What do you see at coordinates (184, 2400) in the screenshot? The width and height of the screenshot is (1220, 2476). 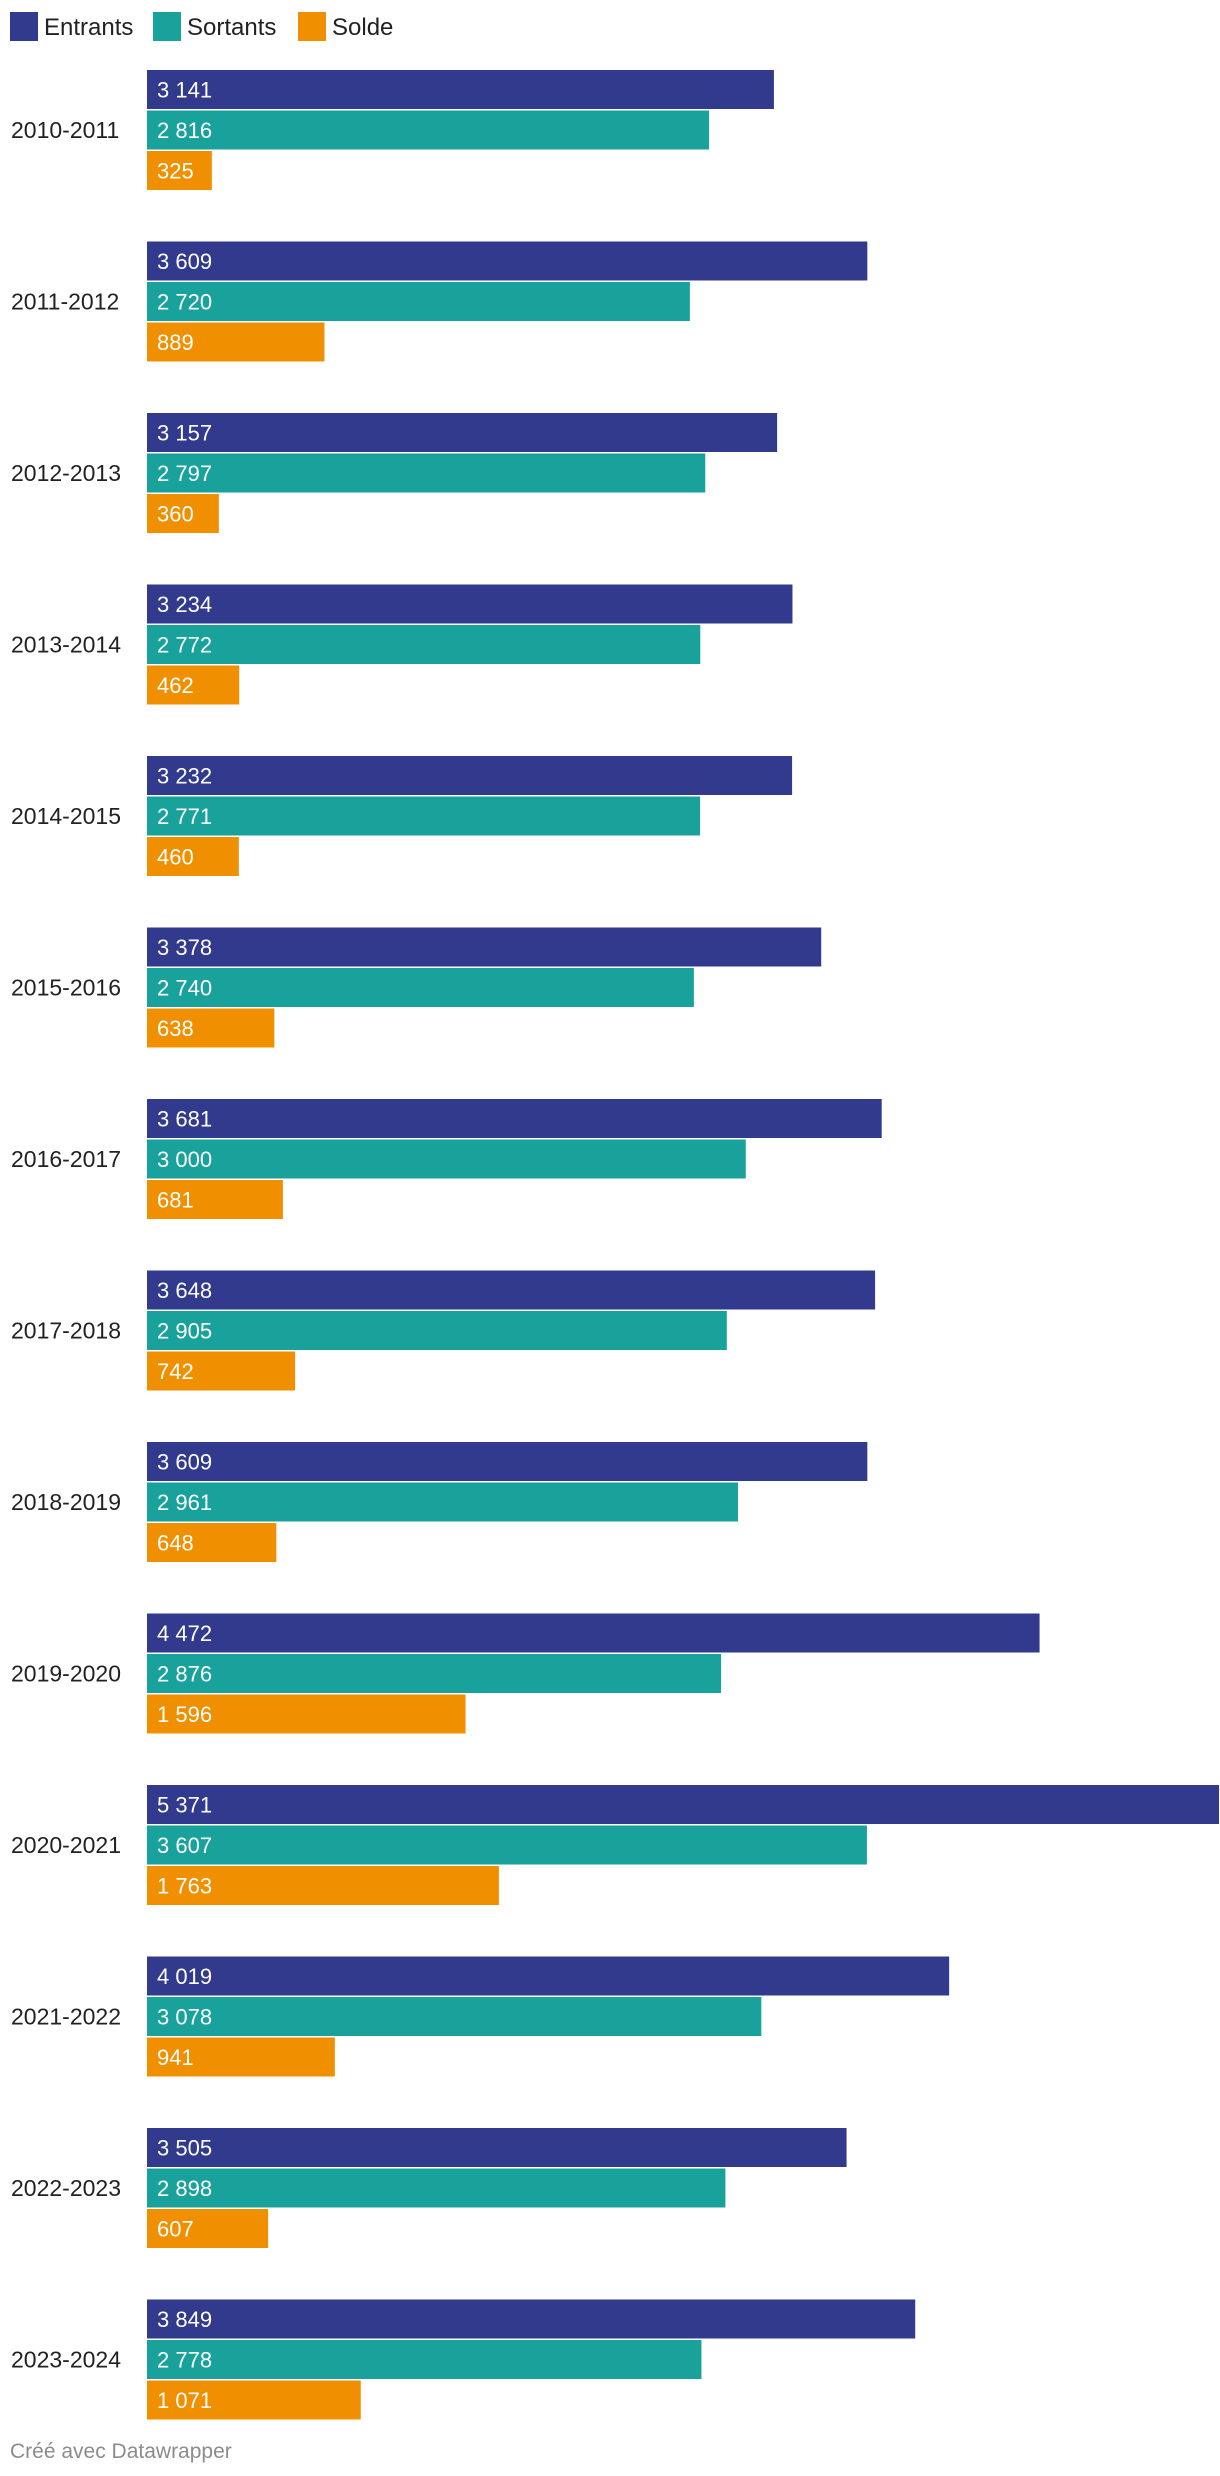 I see `bar-value-label: 1 071` at bounding box center [184, 2400].